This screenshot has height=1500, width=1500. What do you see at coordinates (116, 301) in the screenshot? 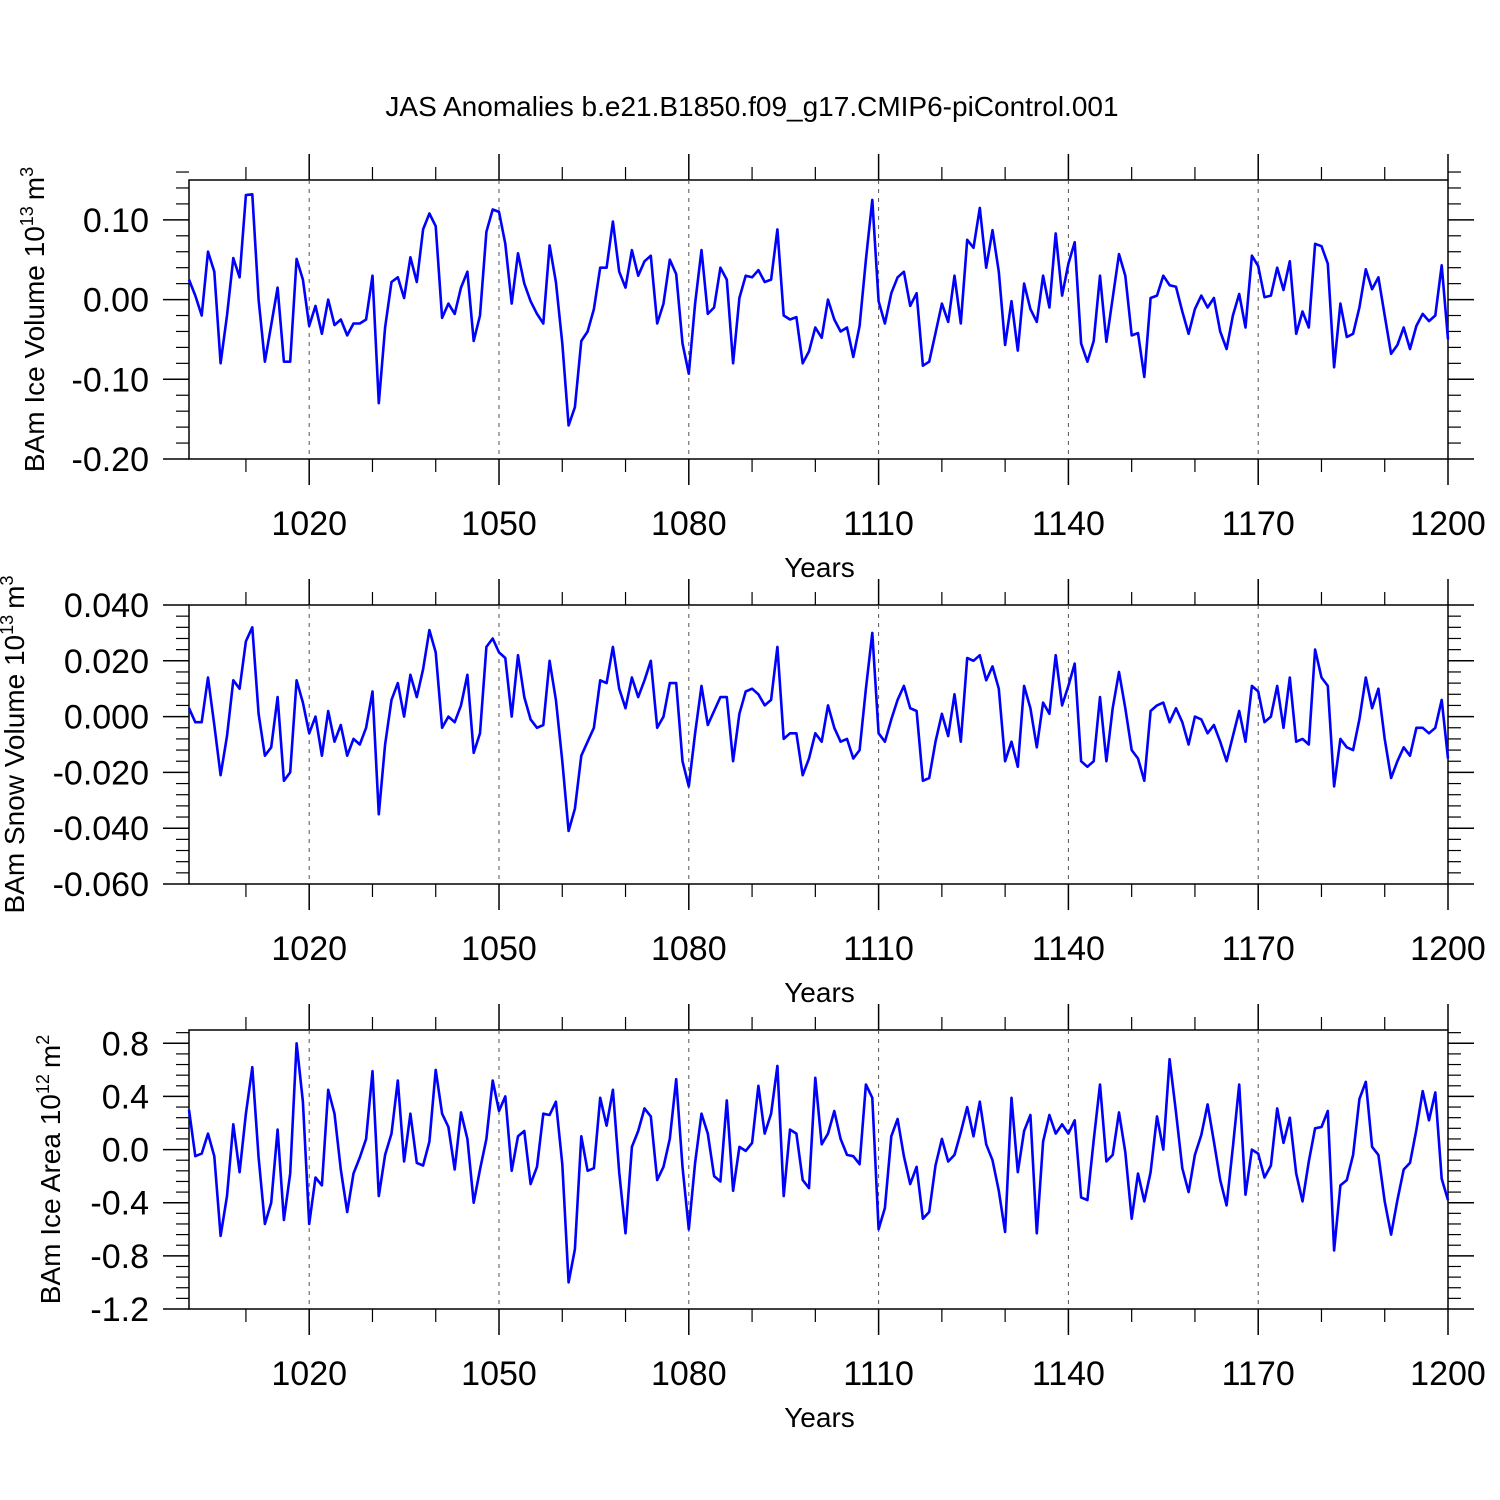
I see `y-tick-label: 0.00` at bounding box center [116, 301].